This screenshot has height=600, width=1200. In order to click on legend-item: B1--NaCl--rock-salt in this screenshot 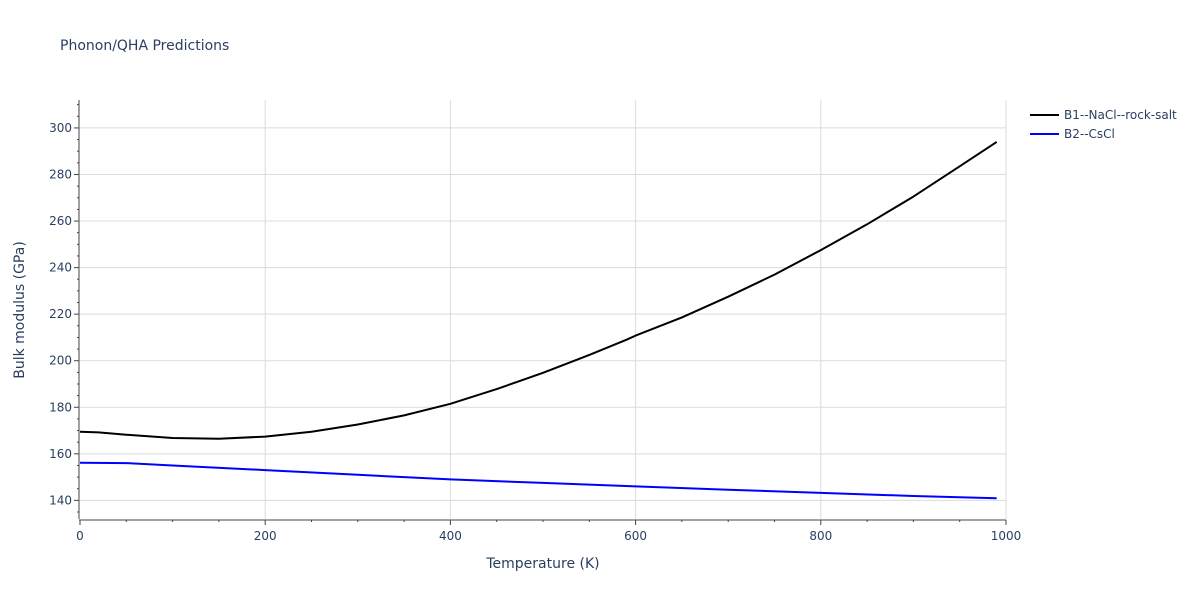, I will do `click(1103, 115)`.